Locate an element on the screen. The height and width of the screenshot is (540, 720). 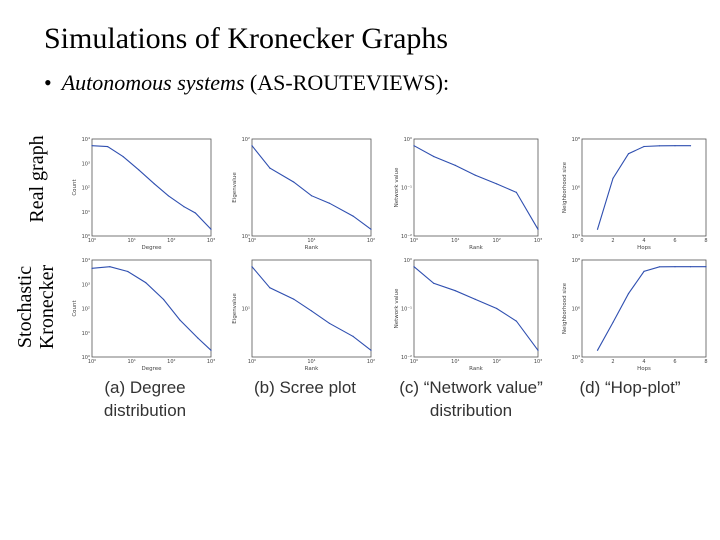
caption-degree: (a) Degree distribution is located at coordinates (145, 399).